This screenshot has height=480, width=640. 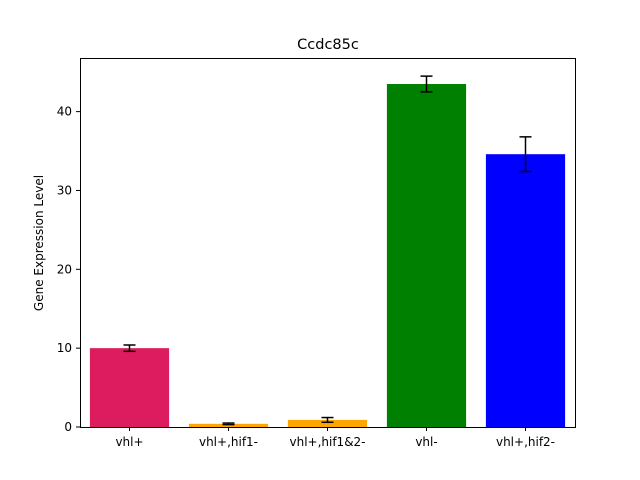 I want to click on x-axis: vhl+ vhl+,hif1- vhl+,hif1&2- vhl-vhl+,hif2-, so click(x=335, y=438).